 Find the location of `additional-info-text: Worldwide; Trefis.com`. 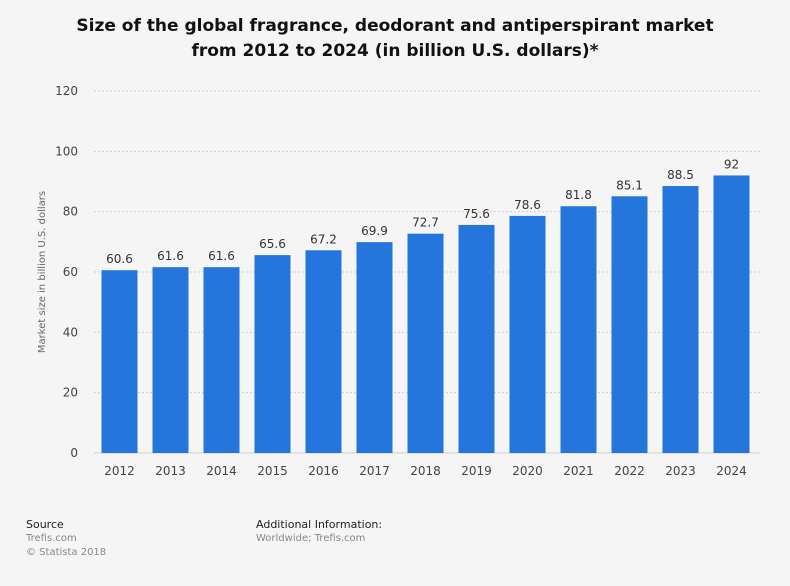

additional-info-text: Worldwide; Trefis.com is located at coordinates (311, 538).